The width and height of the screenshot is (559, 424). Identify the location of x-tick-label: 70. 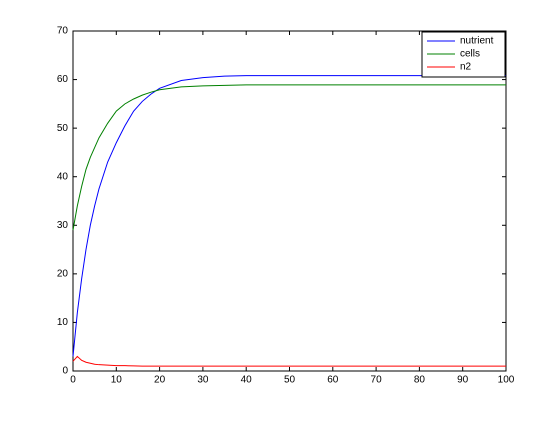
(377, 380).